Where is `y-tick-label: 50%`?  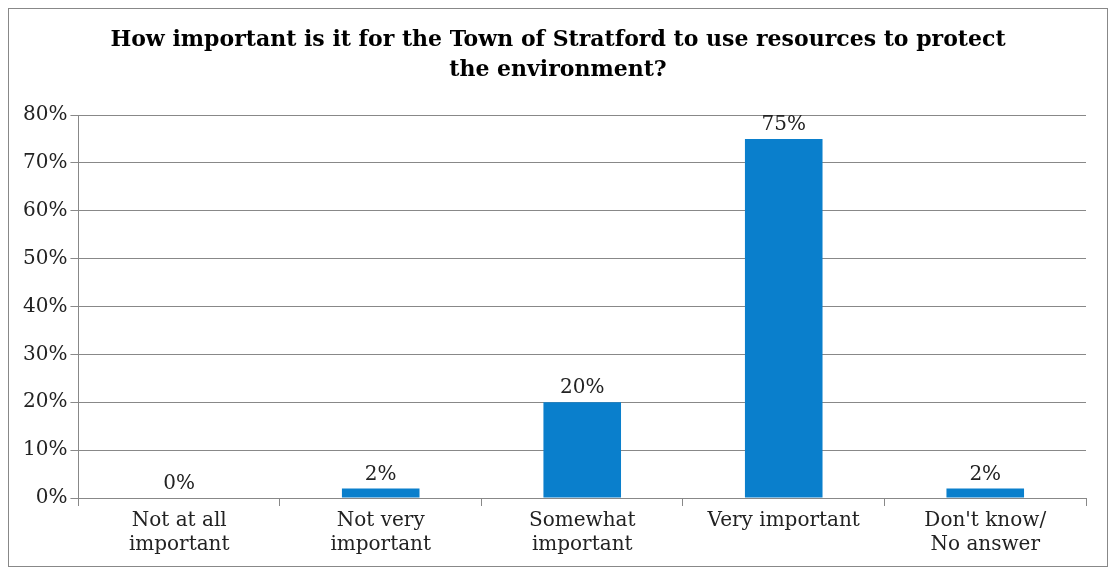 y-tick-label: 50% is located at coordinates (45, 256).